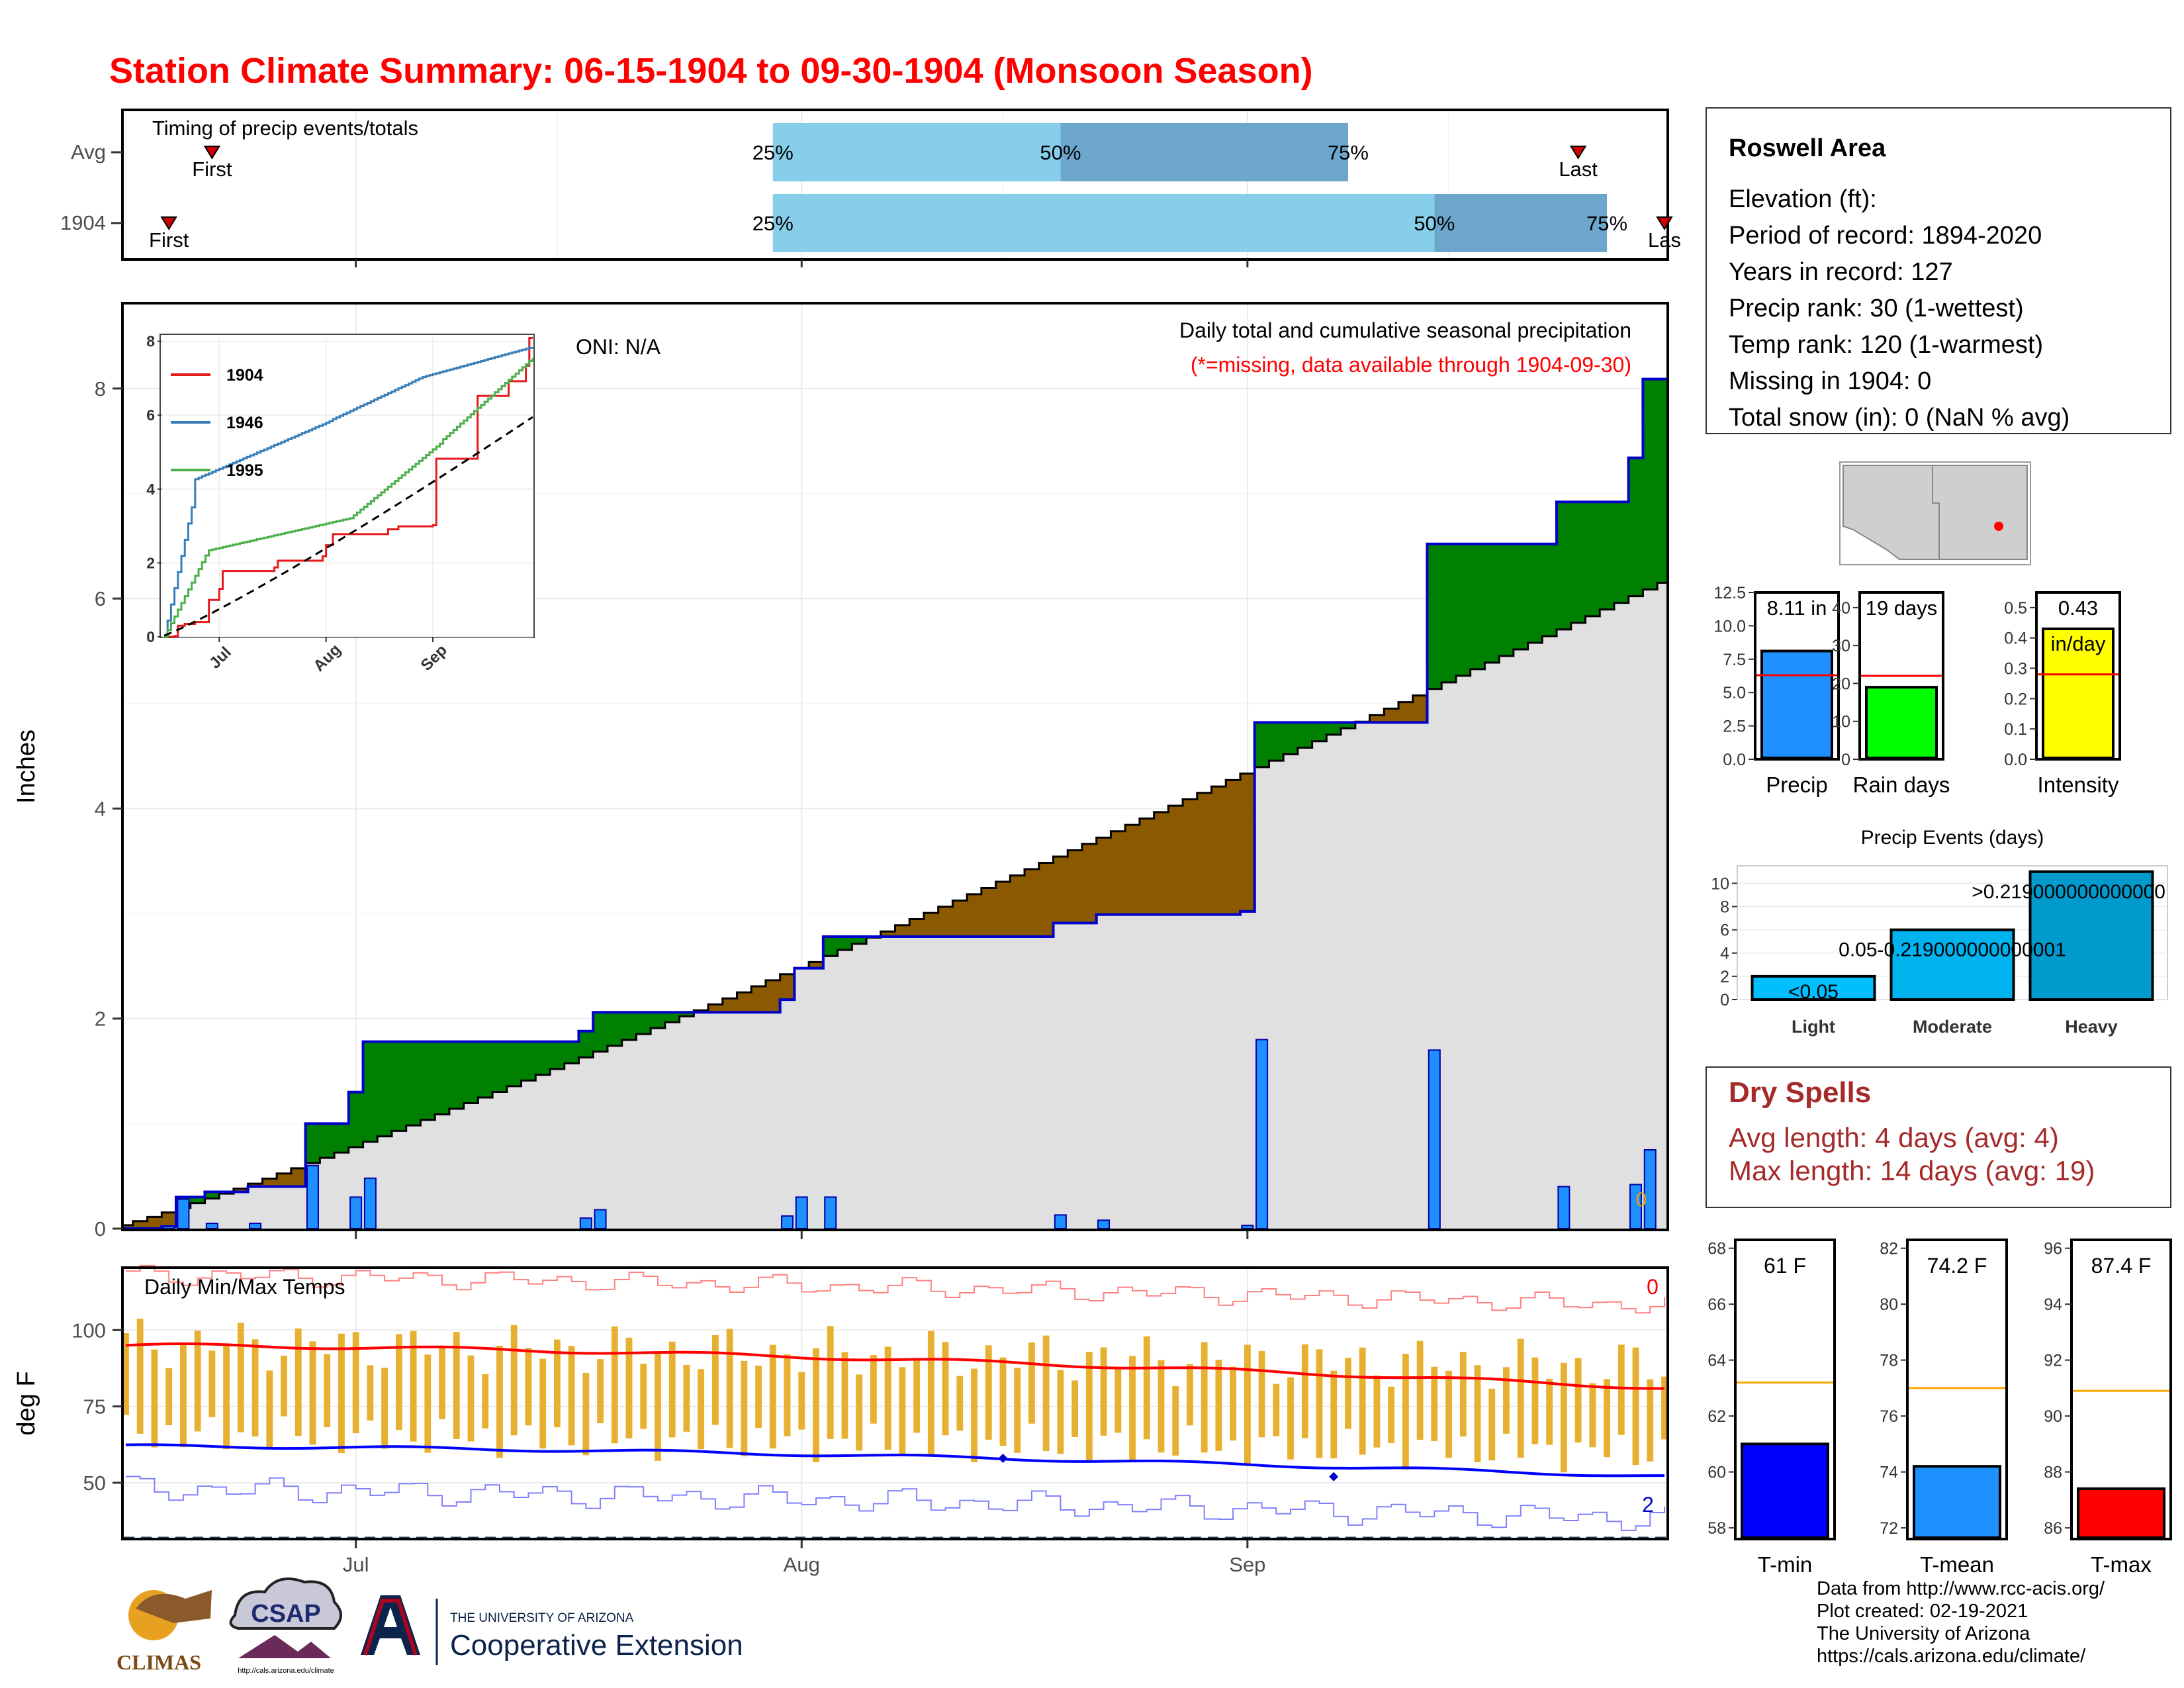 This screenshot has width=2184, height=1688. Describe the element at coordinates (1922, 1611) in the screenshot. I see `footer-plot-created: Plot created: 02-19-2021` at that location.